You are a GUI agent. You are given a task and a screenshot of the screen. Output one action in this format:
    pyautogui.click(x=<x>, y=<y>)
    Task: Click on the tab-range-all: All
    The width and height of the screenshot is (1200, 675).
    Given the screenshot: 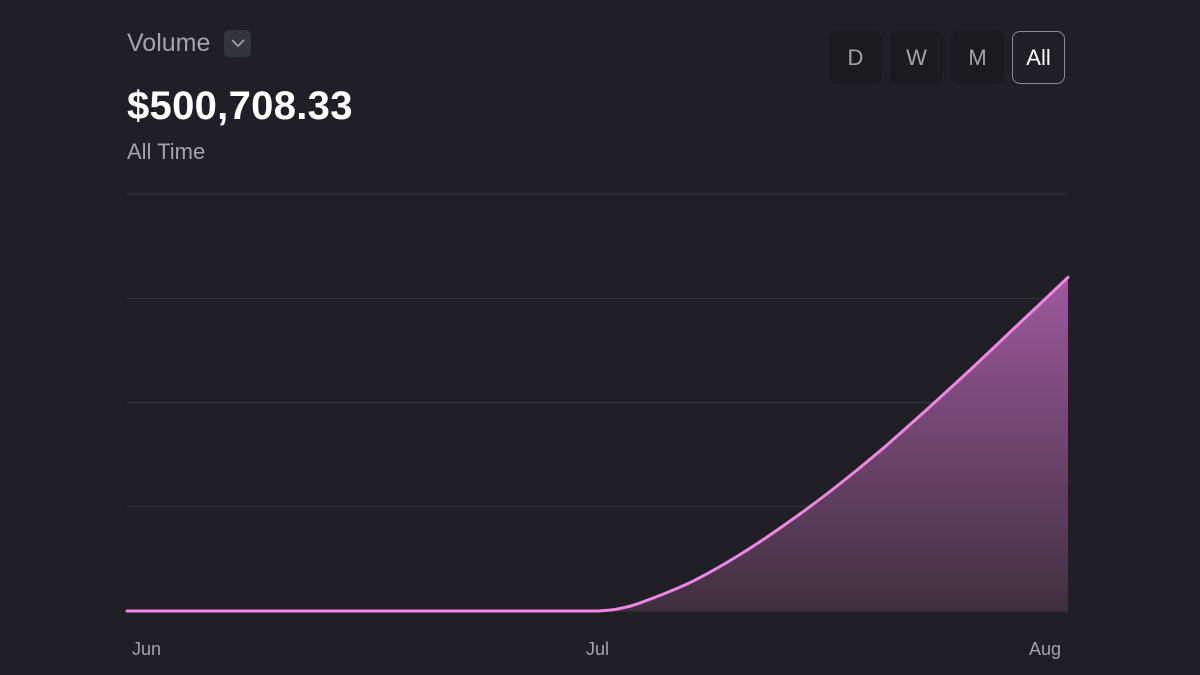 What is the action you would take?
    pyautogui.click(x=1038, y=57)
    